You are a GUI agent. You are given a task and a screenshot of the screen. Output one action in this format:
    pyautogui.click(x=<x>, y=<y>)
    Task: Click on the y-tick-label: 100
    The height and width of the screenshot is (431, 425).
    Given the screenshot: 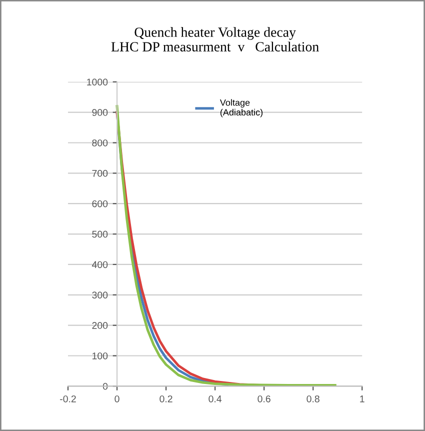 What is the action you would take?
    pyautogui.click(x=100, y=356)
    